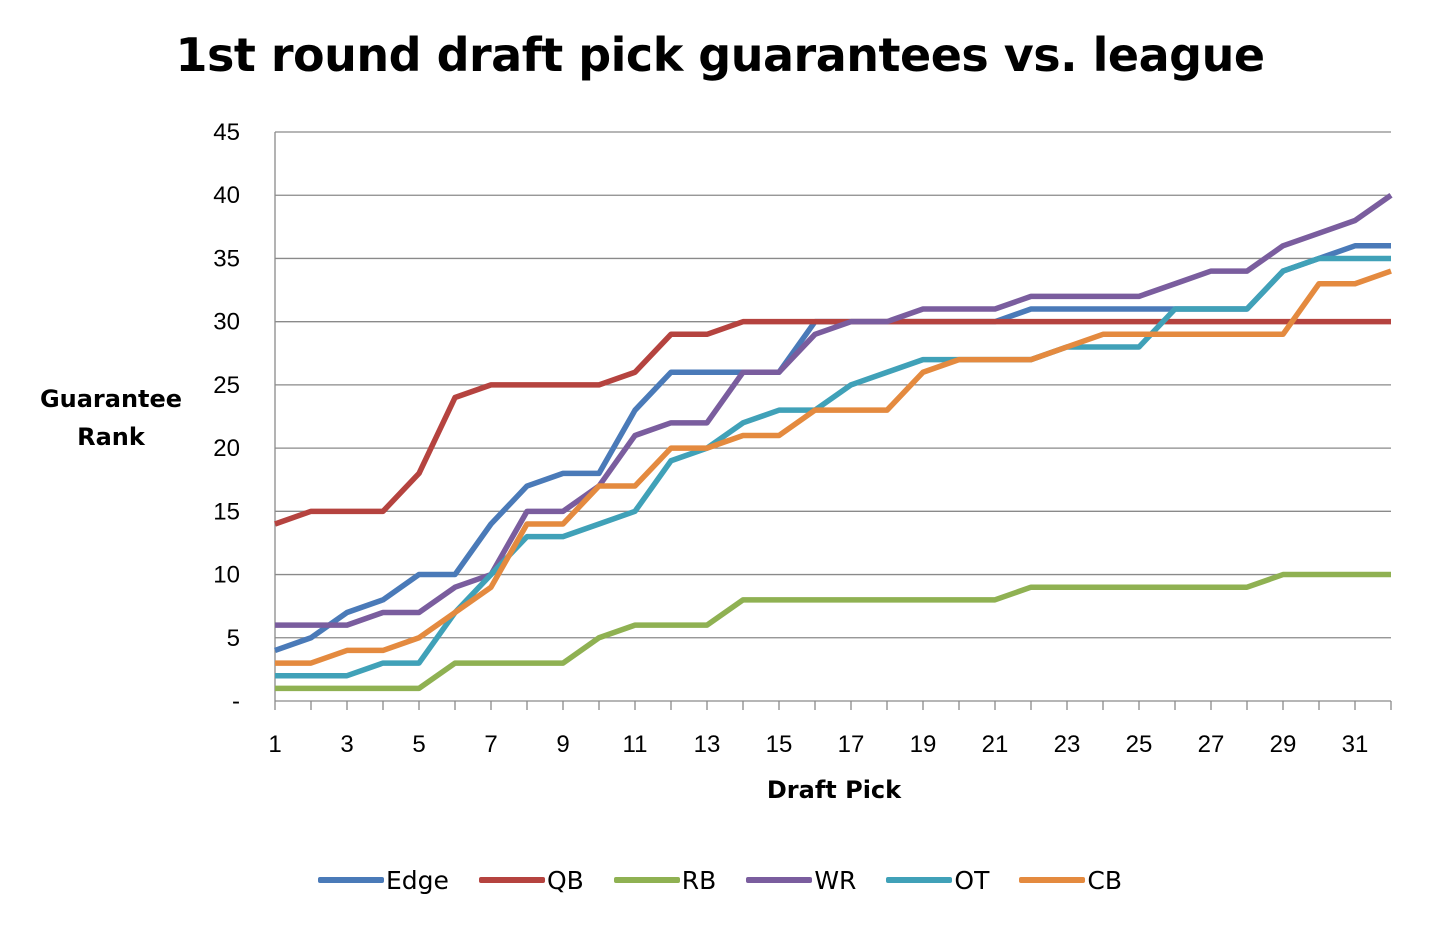 Image resolution: width=1440 pixels, height=926 pixels. Describe the element at coordinates (995, 744) in the screenshot. I see `x-tick-label: 21` at that location.